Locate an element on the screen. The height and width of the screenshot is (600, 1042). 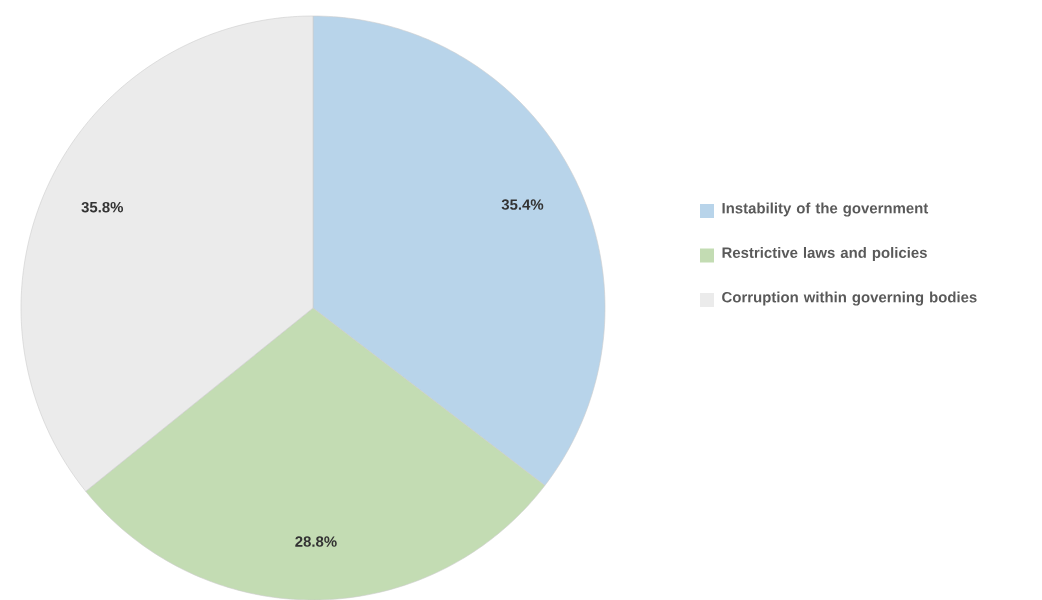
data-label: 35.8% is located at coordinates (102, 207).